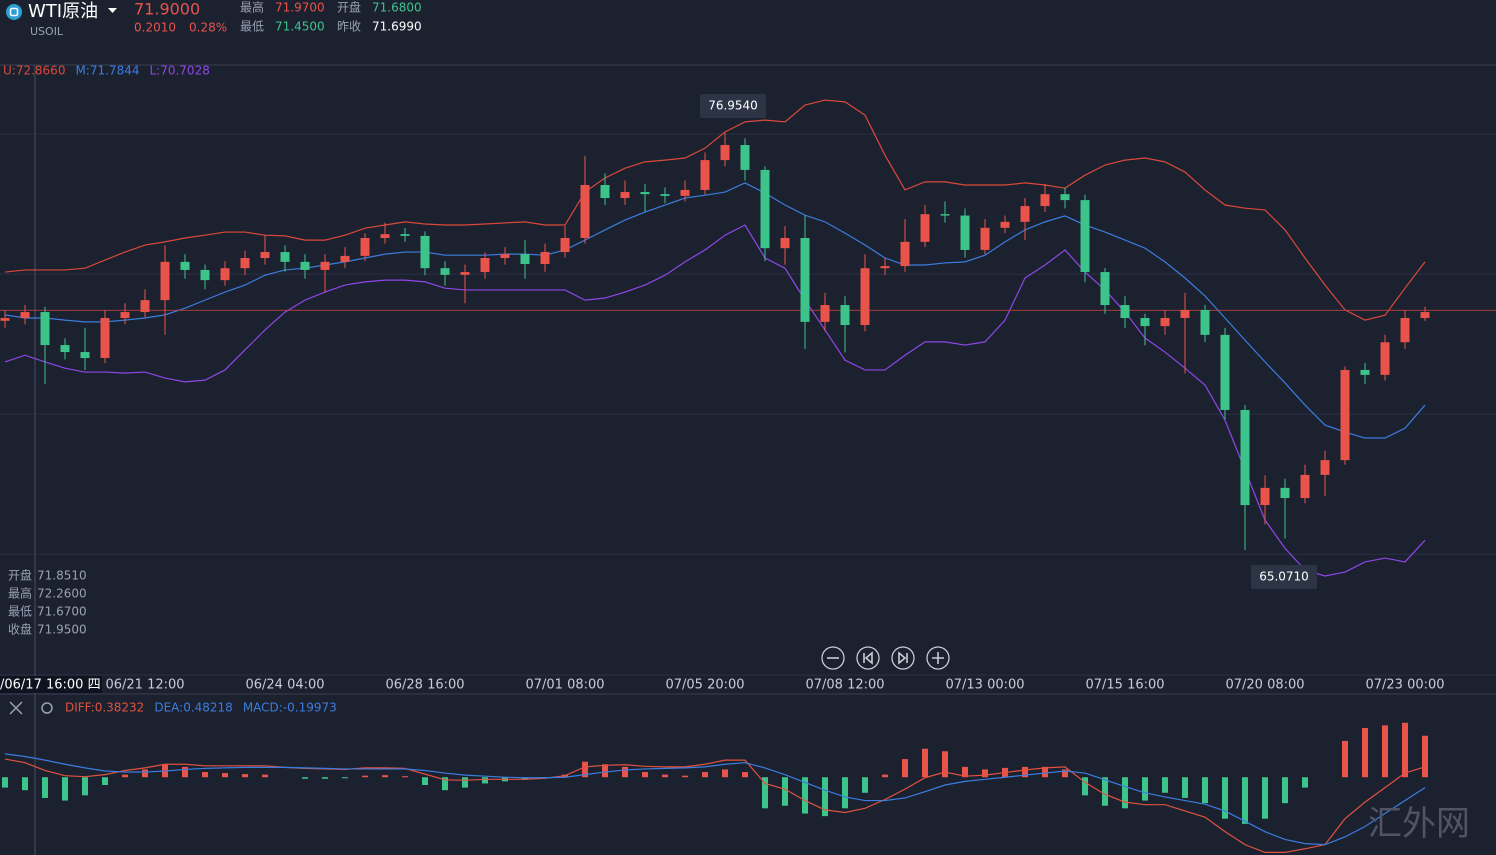 The height and width of the screenshot is (855, 1496). I want to click on stat-value: 71.4500, so click(300, 27).